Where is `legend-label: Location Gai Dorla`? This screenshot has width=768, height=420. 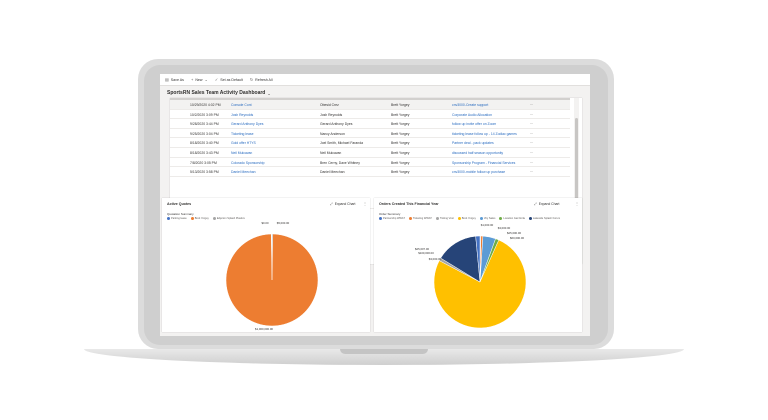
legend-label: Location Gai Dorla is located at coordinates (514, 219).